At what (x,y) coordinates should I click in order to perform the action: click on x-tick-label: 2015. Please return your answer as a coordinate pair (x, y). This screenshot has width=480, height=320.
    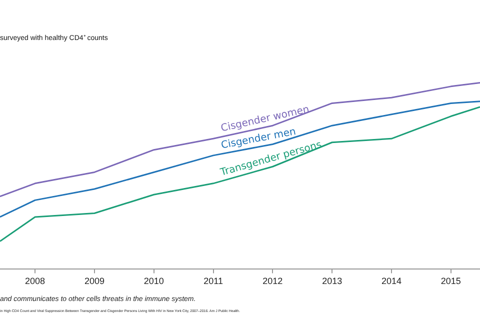
    Looking at the image, I should click on (450, 281).